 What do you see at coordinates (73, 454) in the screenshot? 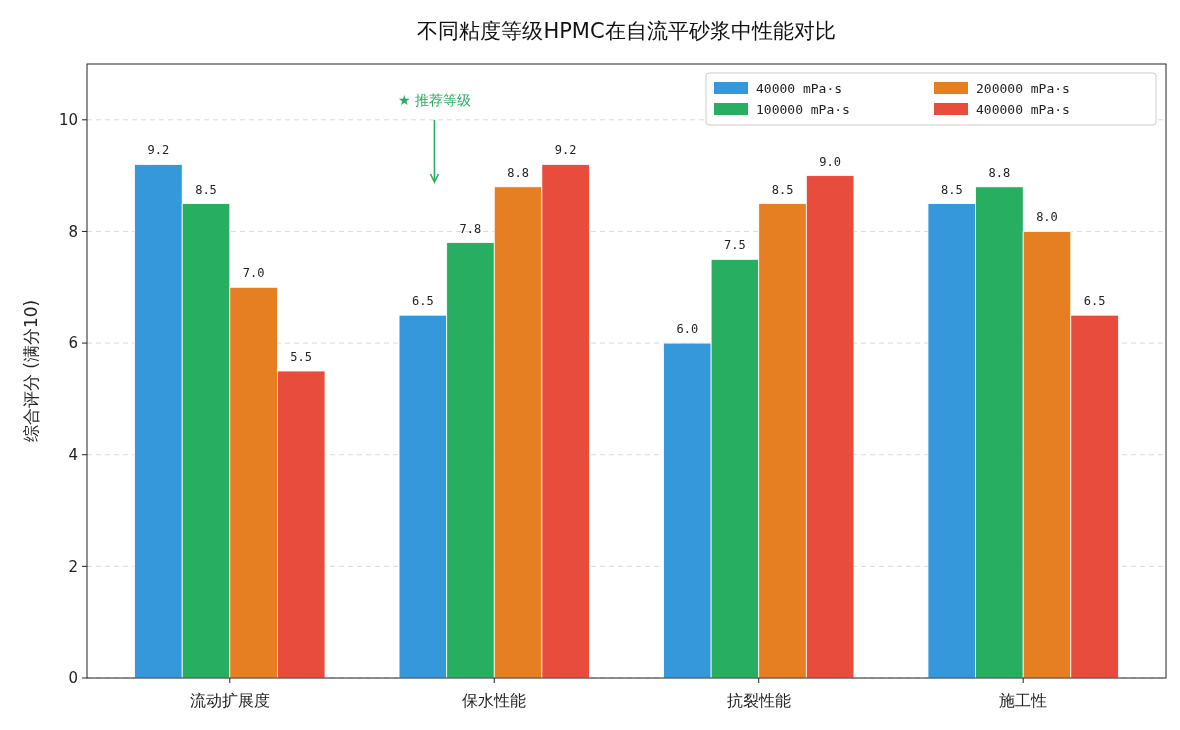
I see `y-tick-label: 4` at bounding box center [73, 454].